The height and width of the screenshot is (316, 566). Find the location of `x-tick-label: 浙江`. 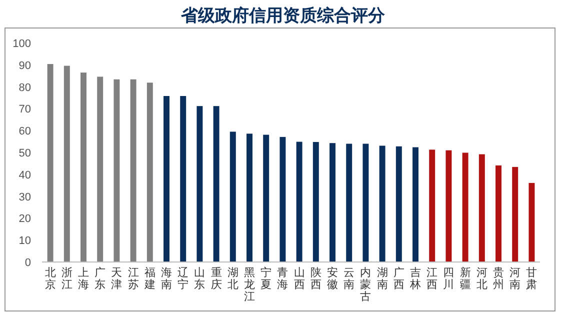

x-tick-label: 浙江 is located at coordinates (66, 278).